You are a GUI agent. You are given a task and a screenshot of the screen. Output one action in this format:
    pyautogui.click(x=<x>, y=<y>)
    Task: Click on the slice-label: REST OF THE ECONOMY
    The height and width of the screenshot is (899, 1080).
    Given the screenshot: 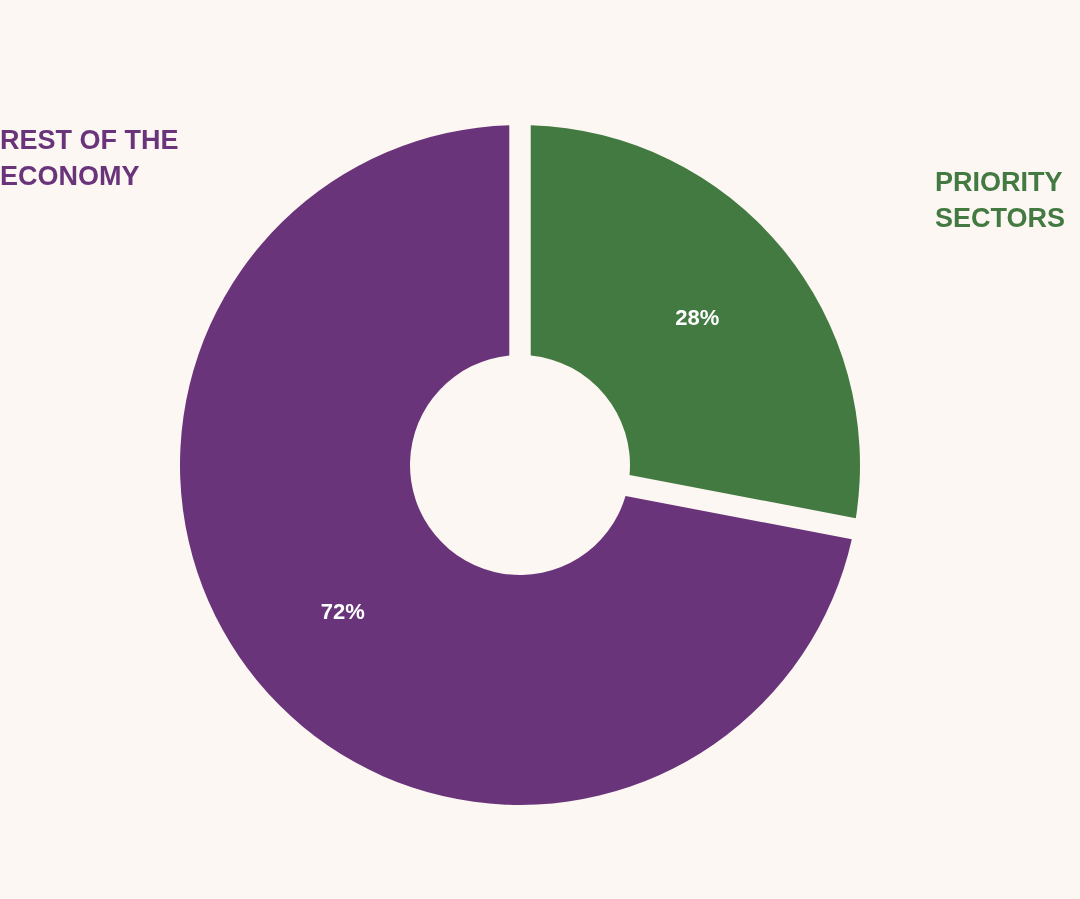 What is the action you would take?
    pyautogui.click(x=89, y=158)
    